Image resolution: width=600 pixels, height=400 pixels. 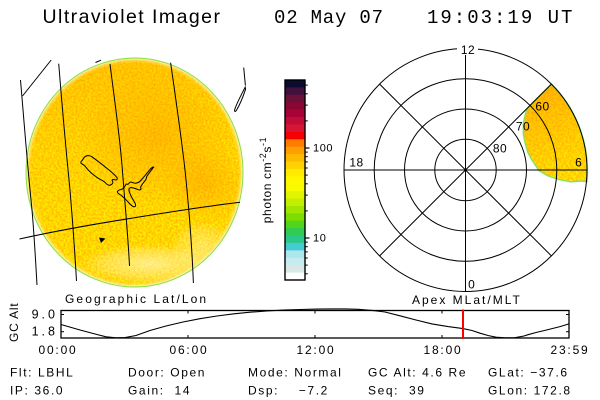 What do you see at coordinates (471, 285) in the screenshot?
I see `svg-text: 0` at bounding box center [471, 285].